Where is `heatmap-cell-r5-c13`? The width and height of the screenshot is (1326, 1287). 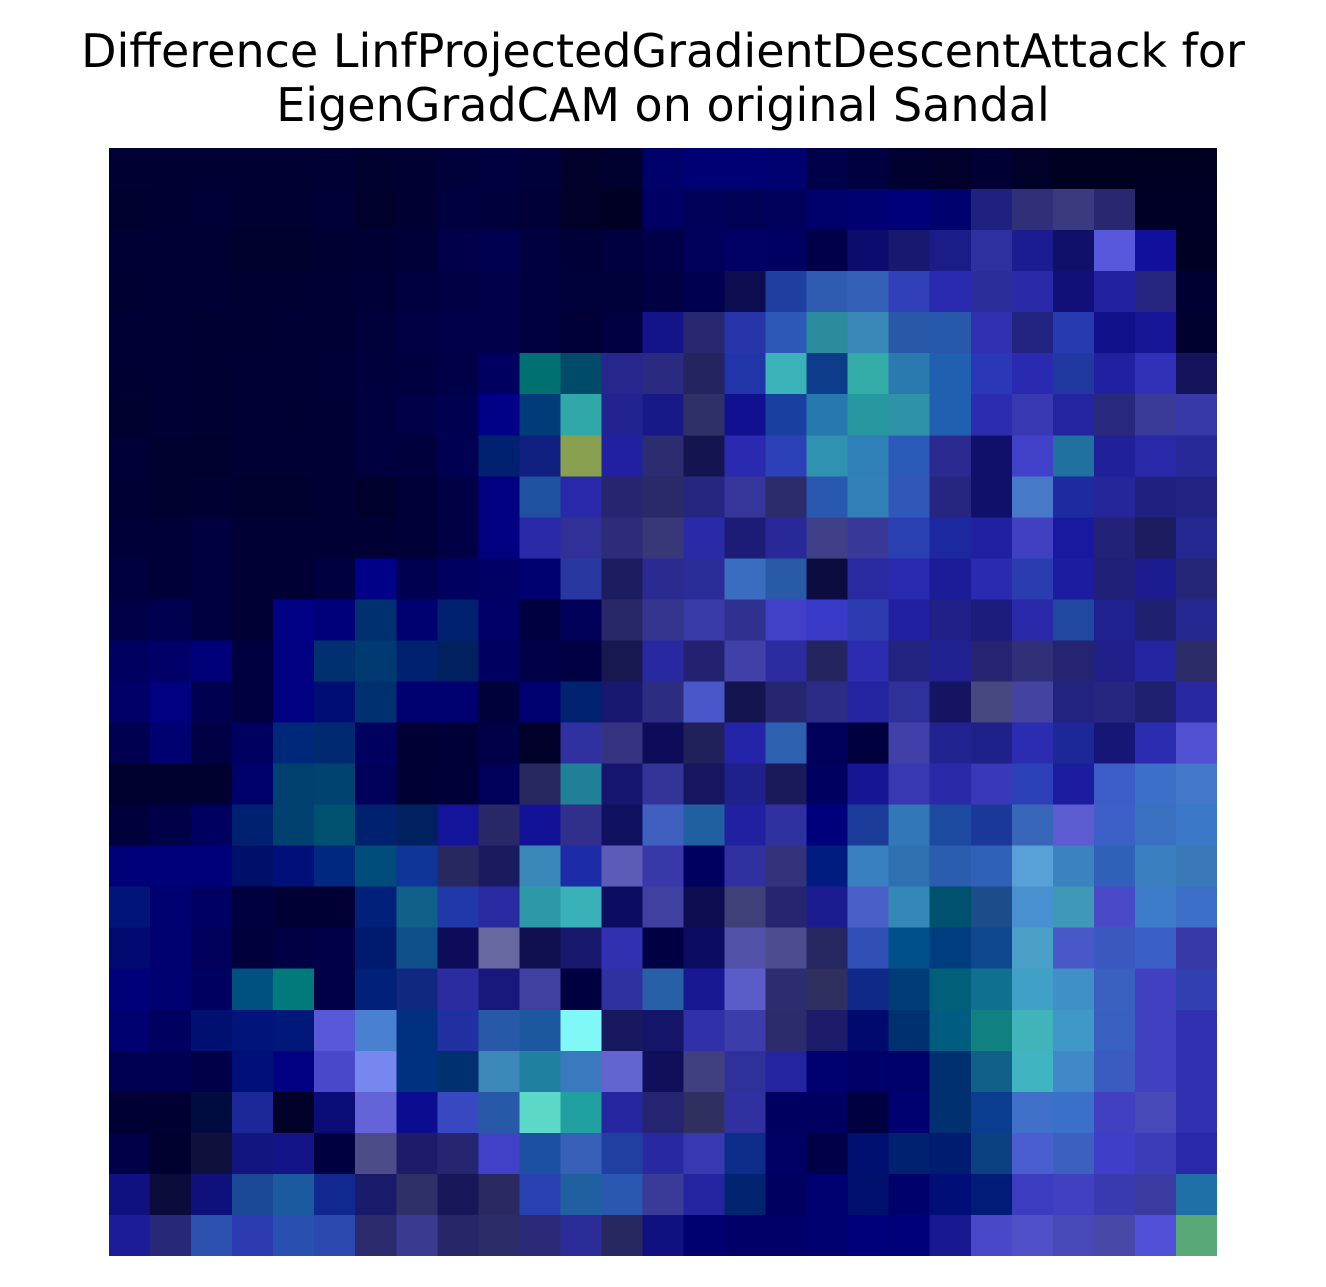 heatmap-cell-r5-c13 is located at coordinates (663, 374).